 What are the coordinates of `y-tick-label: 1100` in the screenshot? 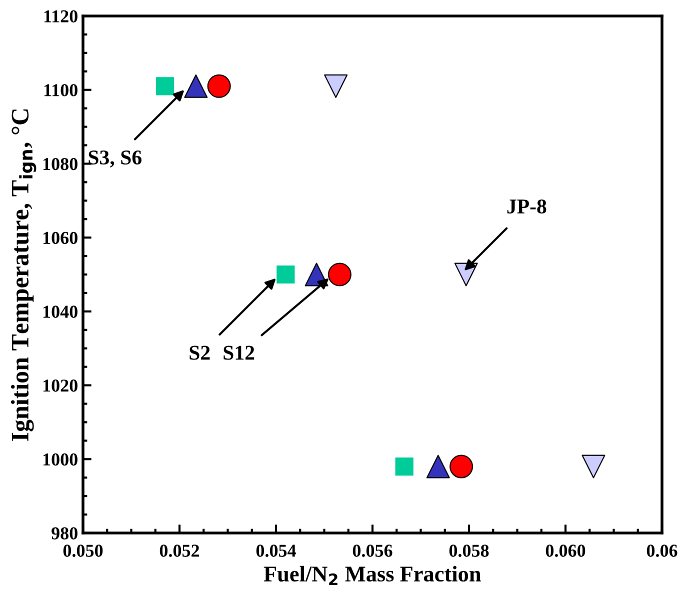 It's located at (61, 90).